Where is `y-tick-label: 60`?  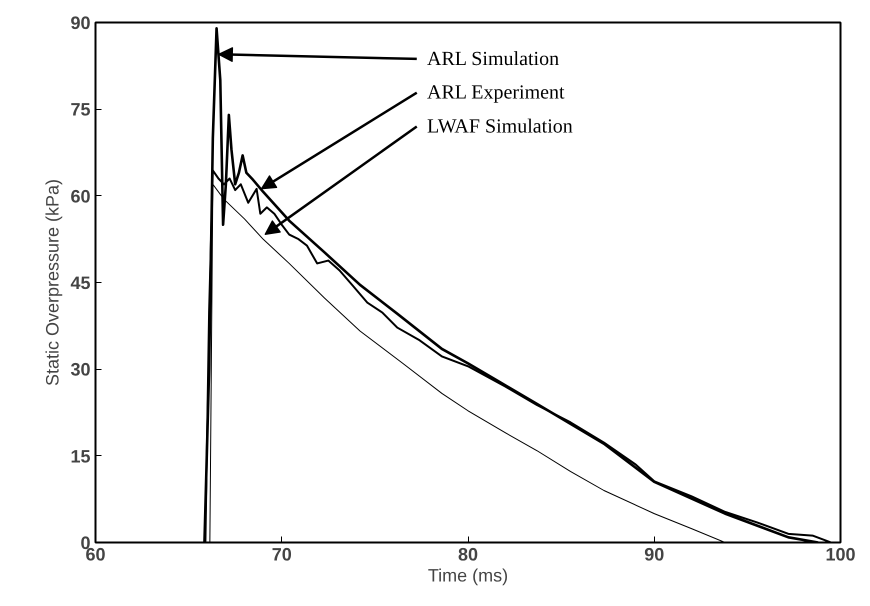
y-tick-label: 60 is located at coordinates (80, 196).